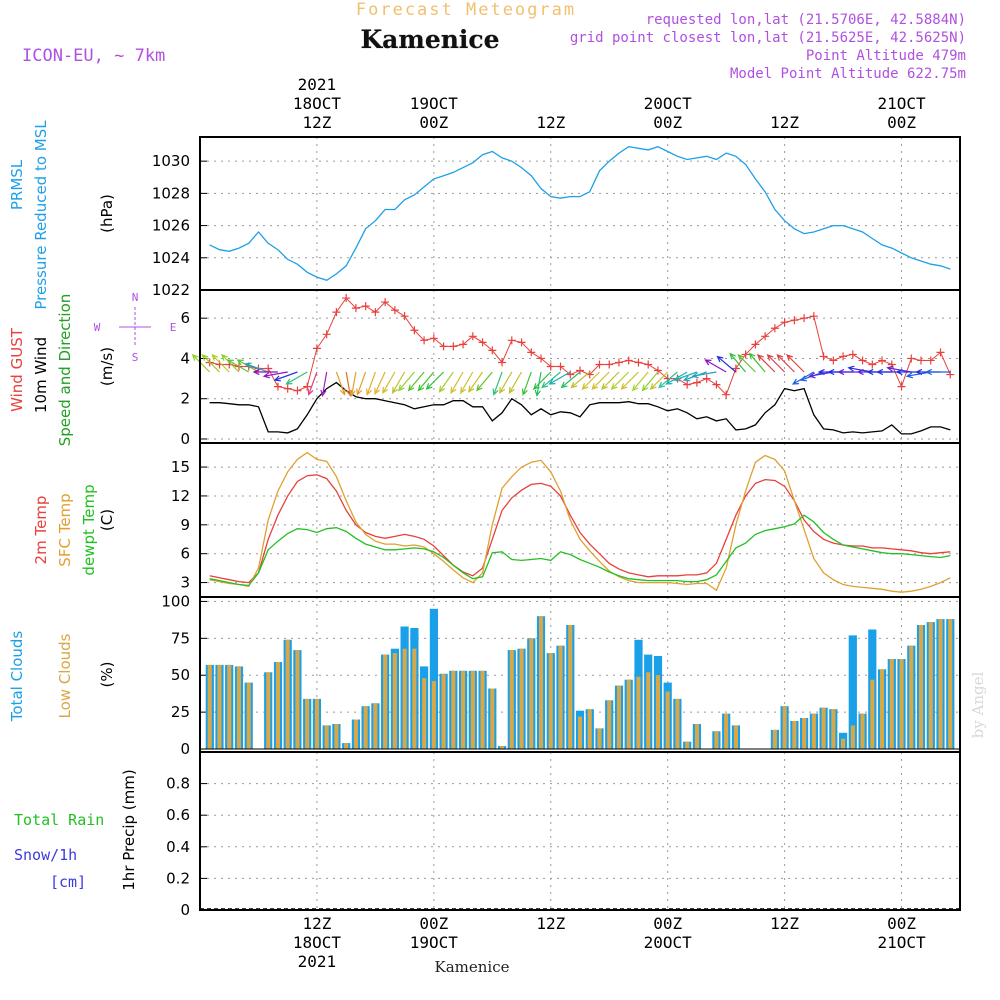 This screenshot has height=1000, width=1000. Describe the element at coordinates (65, 675) in the screenshot. I see `low-clouds-label: Low Clouds` at that location.